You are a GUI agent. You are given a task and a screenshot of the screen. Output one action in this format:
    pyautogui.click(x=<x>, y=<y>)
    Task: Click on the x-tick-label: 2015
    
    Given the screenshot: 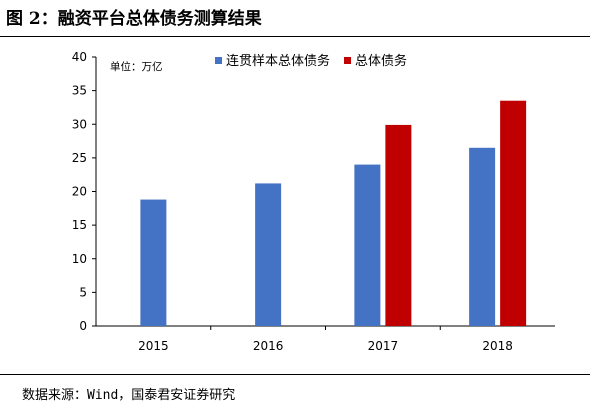 What is the action you would take?
    pyautogui.click(x=153, y=346)
    